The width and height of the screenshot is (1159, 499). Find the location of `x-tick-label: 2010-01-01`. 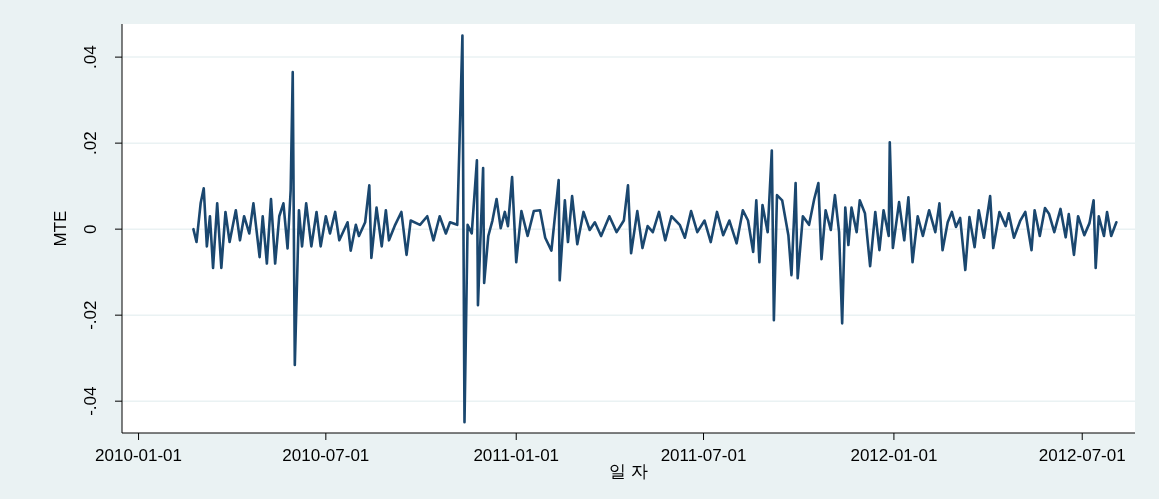

x-tick-label: 2010-01-01 is located at coordinates (139, 455).